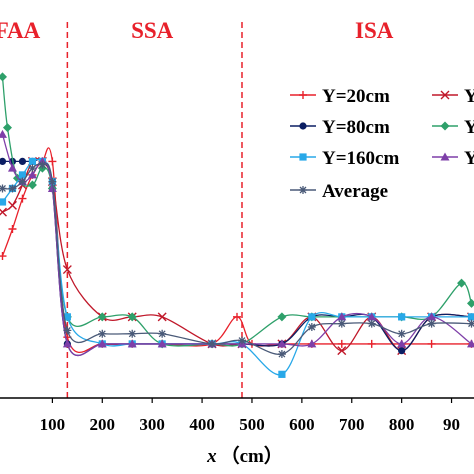 This screenshot has width=474, height=474. I want to click on legend-item-4: Y=160cm, so click(344, 158).